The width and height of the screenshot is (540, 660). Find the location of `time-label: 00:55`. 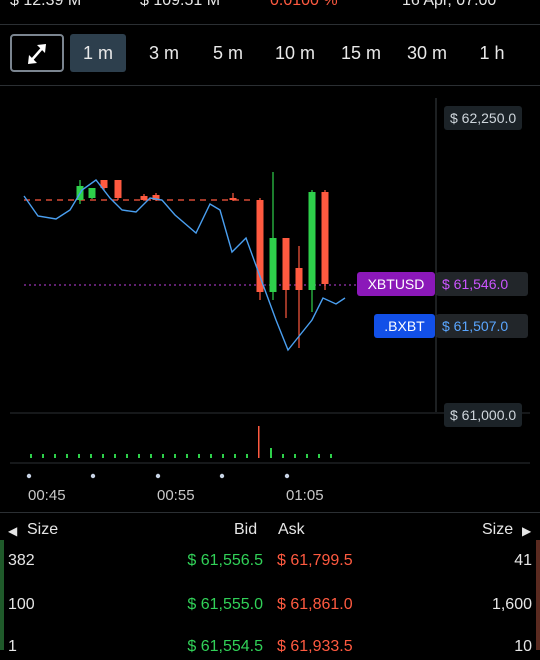

time-label: 00:55 is located at coordinates (176, 495).